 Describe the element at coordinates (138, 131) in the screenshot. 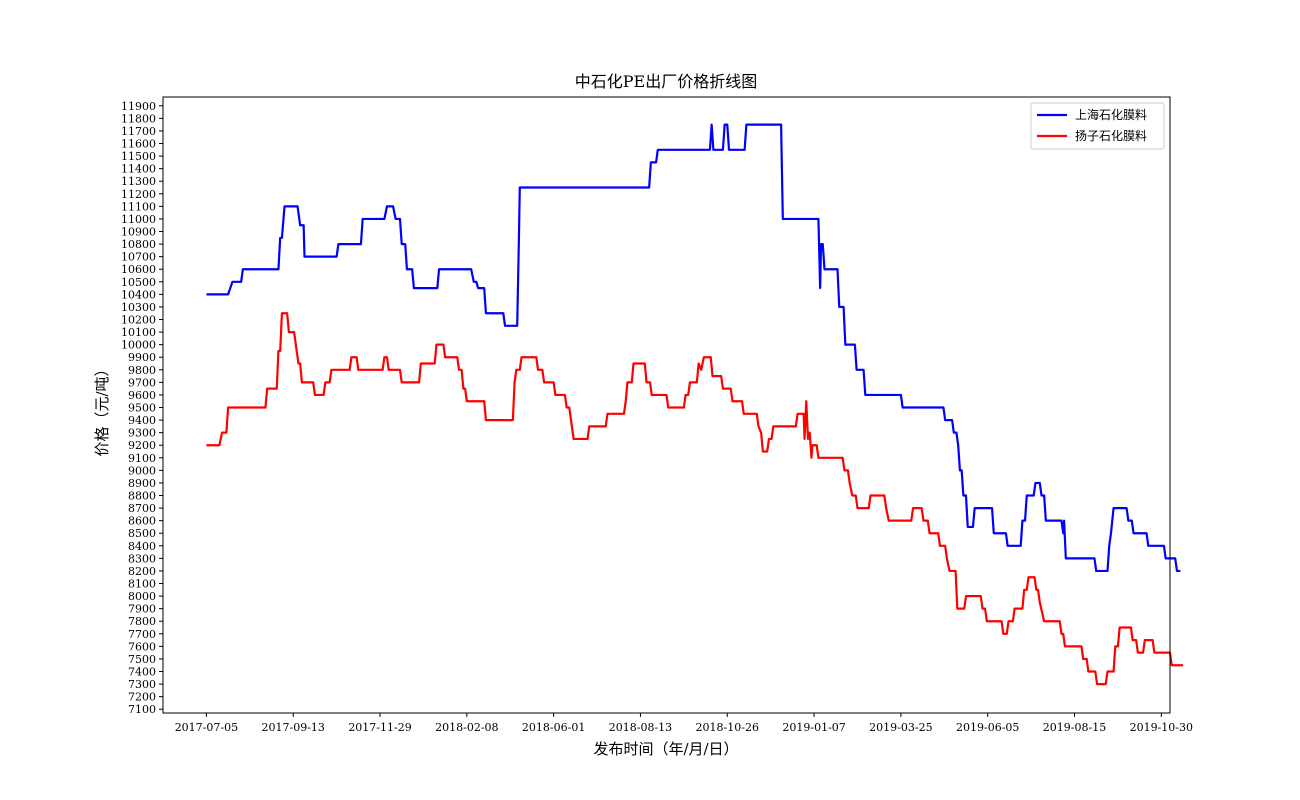

I see `y-tick-label: 11700` at that location.